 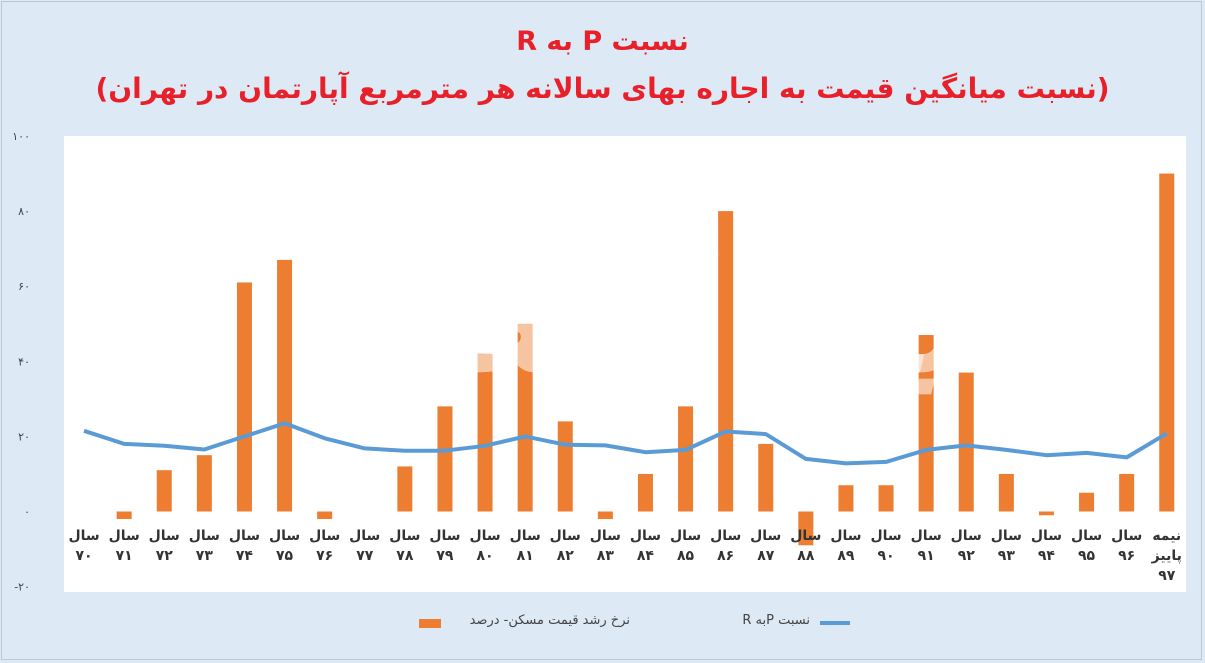 What do you see at coordinates (926, 556) in the screenshot?
I see `x-tick-label: ۹۱` at bounding box center [926, 556].